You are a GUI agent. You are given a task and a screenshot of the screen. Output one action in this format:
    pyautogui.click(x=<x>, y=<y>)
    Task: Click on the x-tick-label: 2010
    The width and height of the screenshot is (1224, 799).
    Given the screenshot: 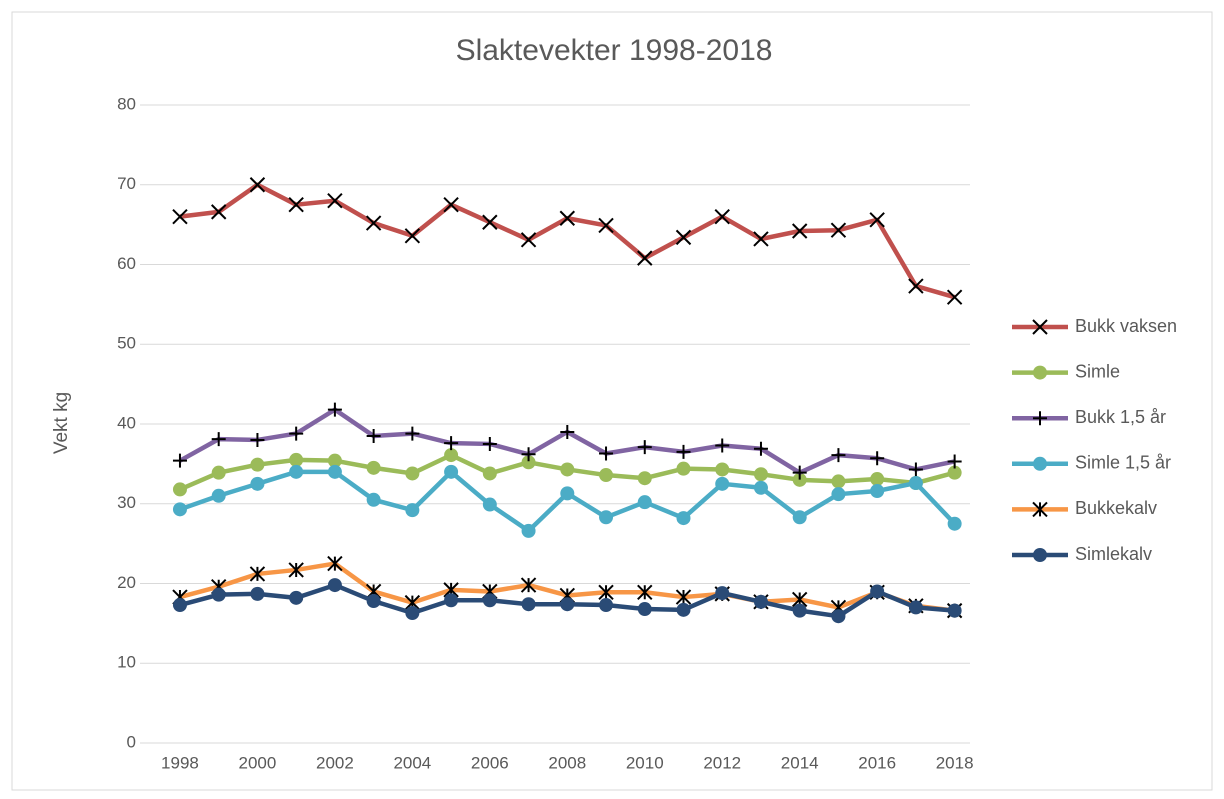 What is the action you would take?
    pyautogui.click(x=645, y=762)
    